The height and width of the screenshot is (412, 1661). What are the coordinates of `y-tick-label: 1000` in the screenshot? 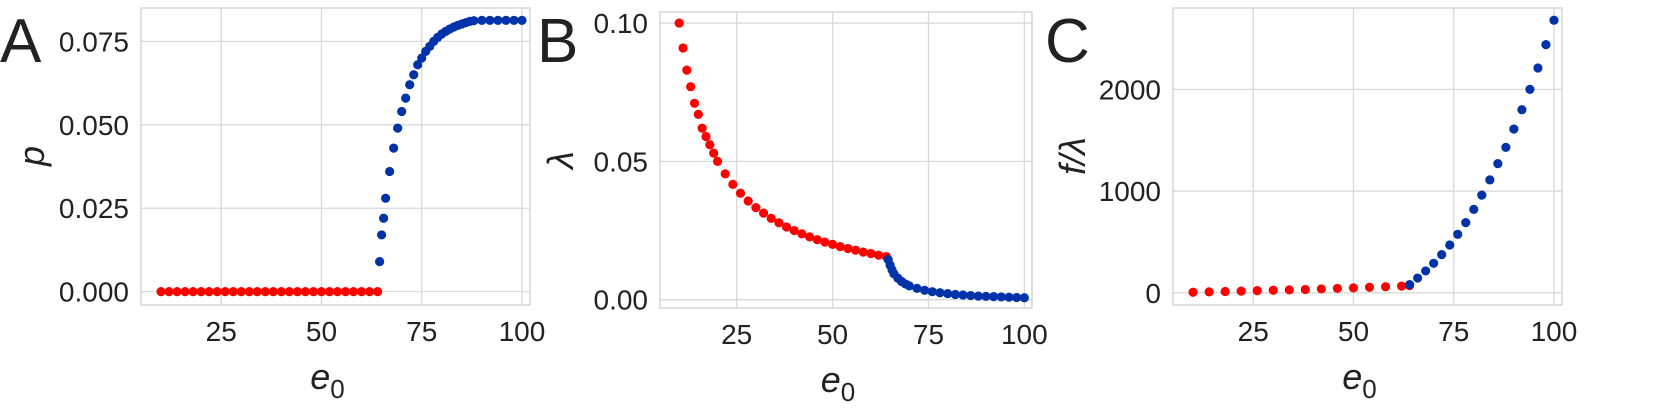 It's located at (1130, 191).